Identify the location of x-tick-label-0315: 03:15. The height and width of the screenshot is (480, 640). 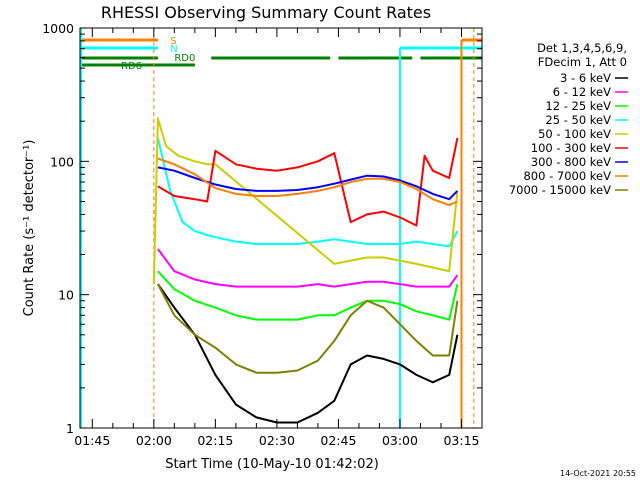
(461, 440).